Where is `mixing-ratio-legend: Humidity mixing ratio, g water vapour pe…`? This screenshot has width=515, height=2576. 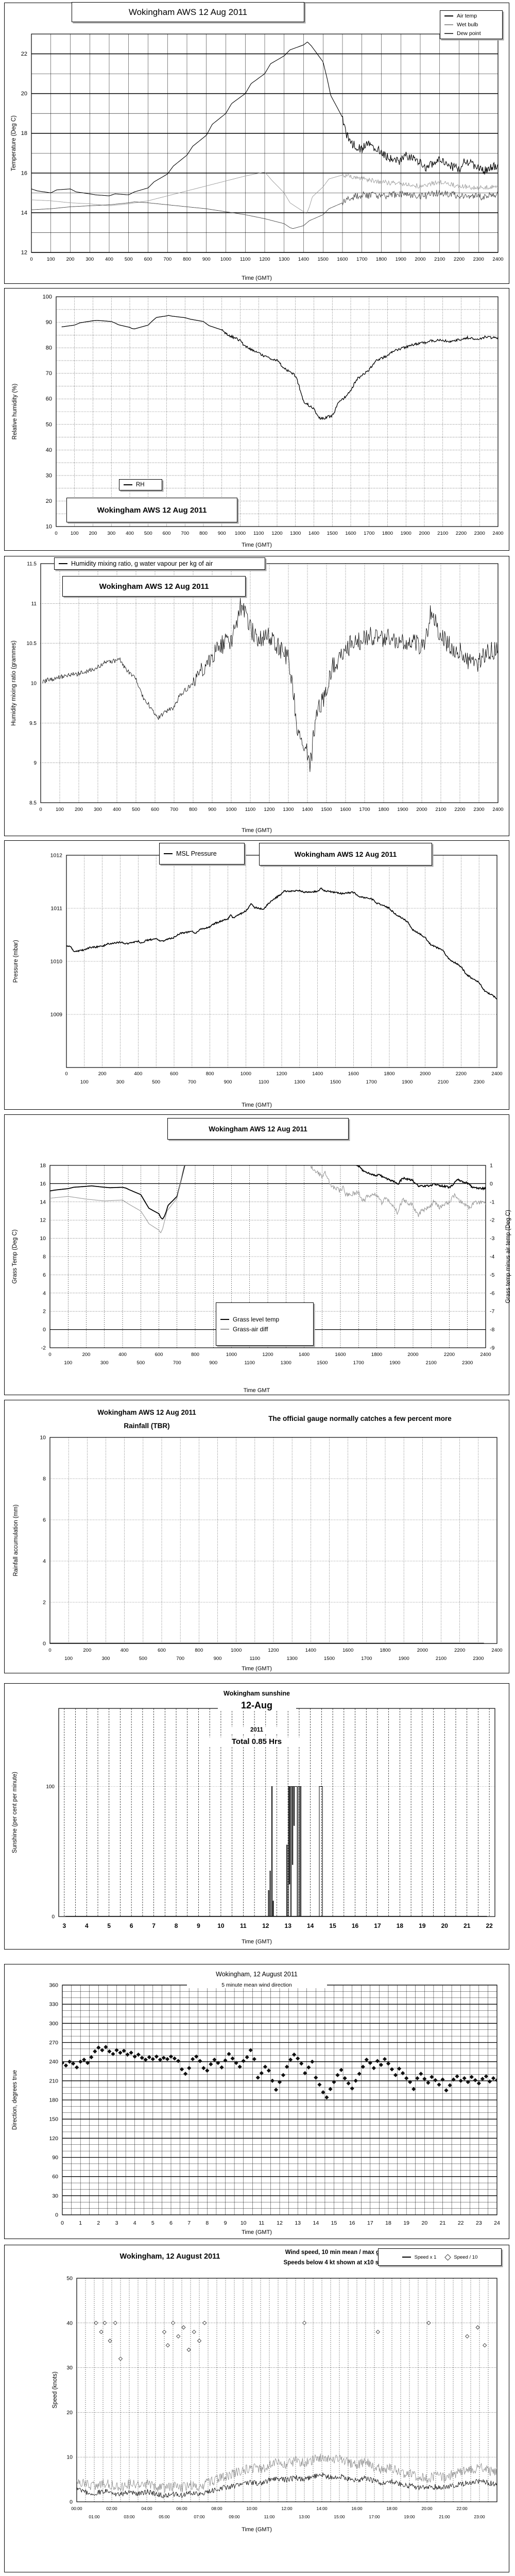 mixing-ratio-legend: Humidity mixing ratio, g water vapour pe… is located at coordinates (159, 563).